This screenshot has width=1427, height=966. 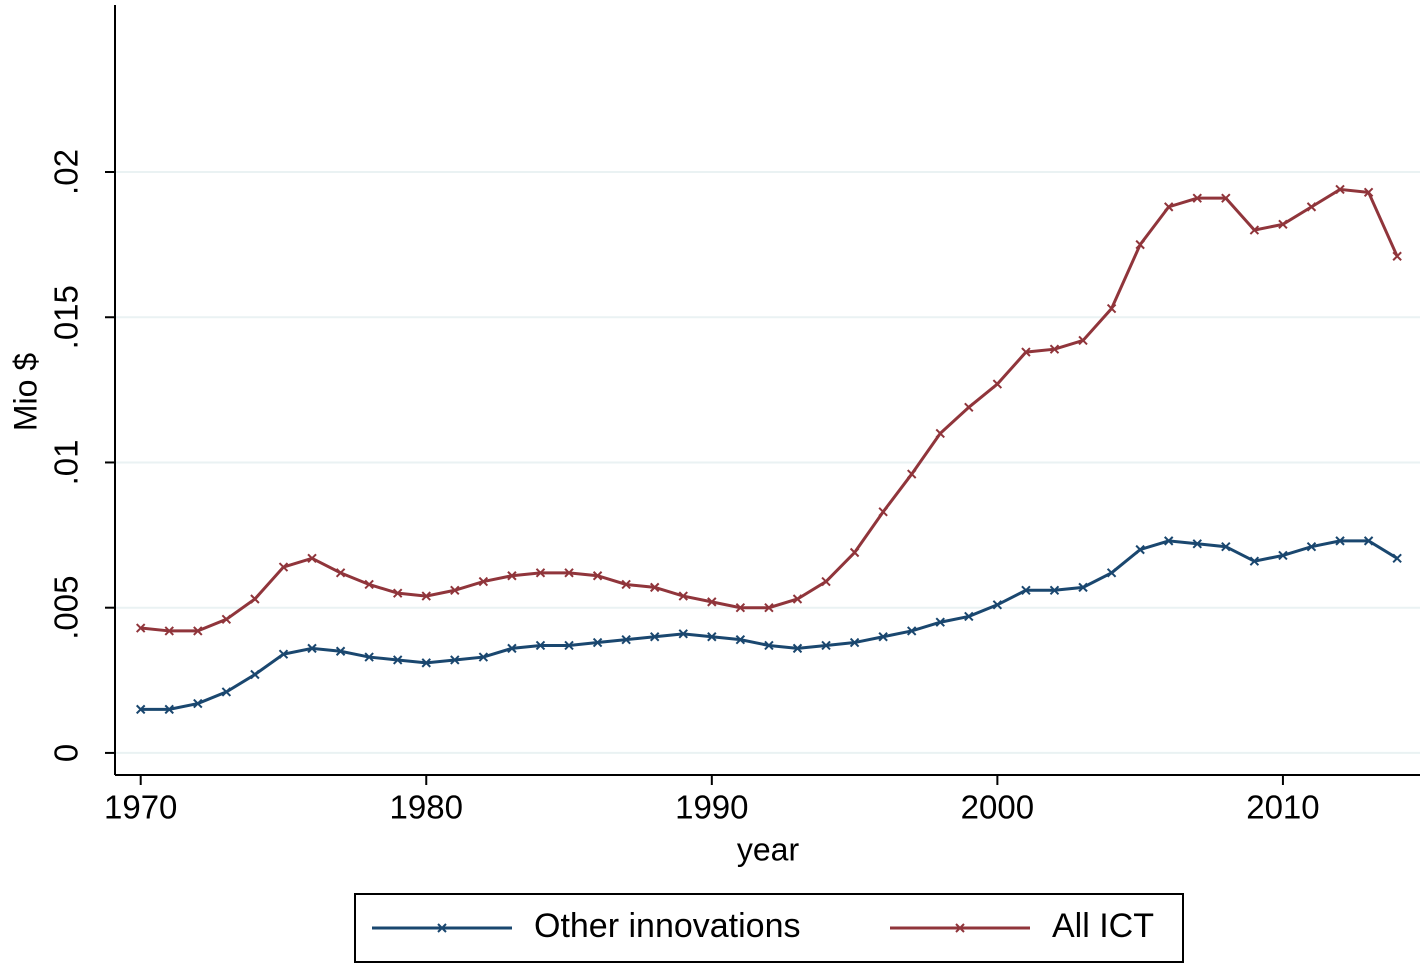 I want to click on y-axis-title: Mio $, so click(x=25, y=392).